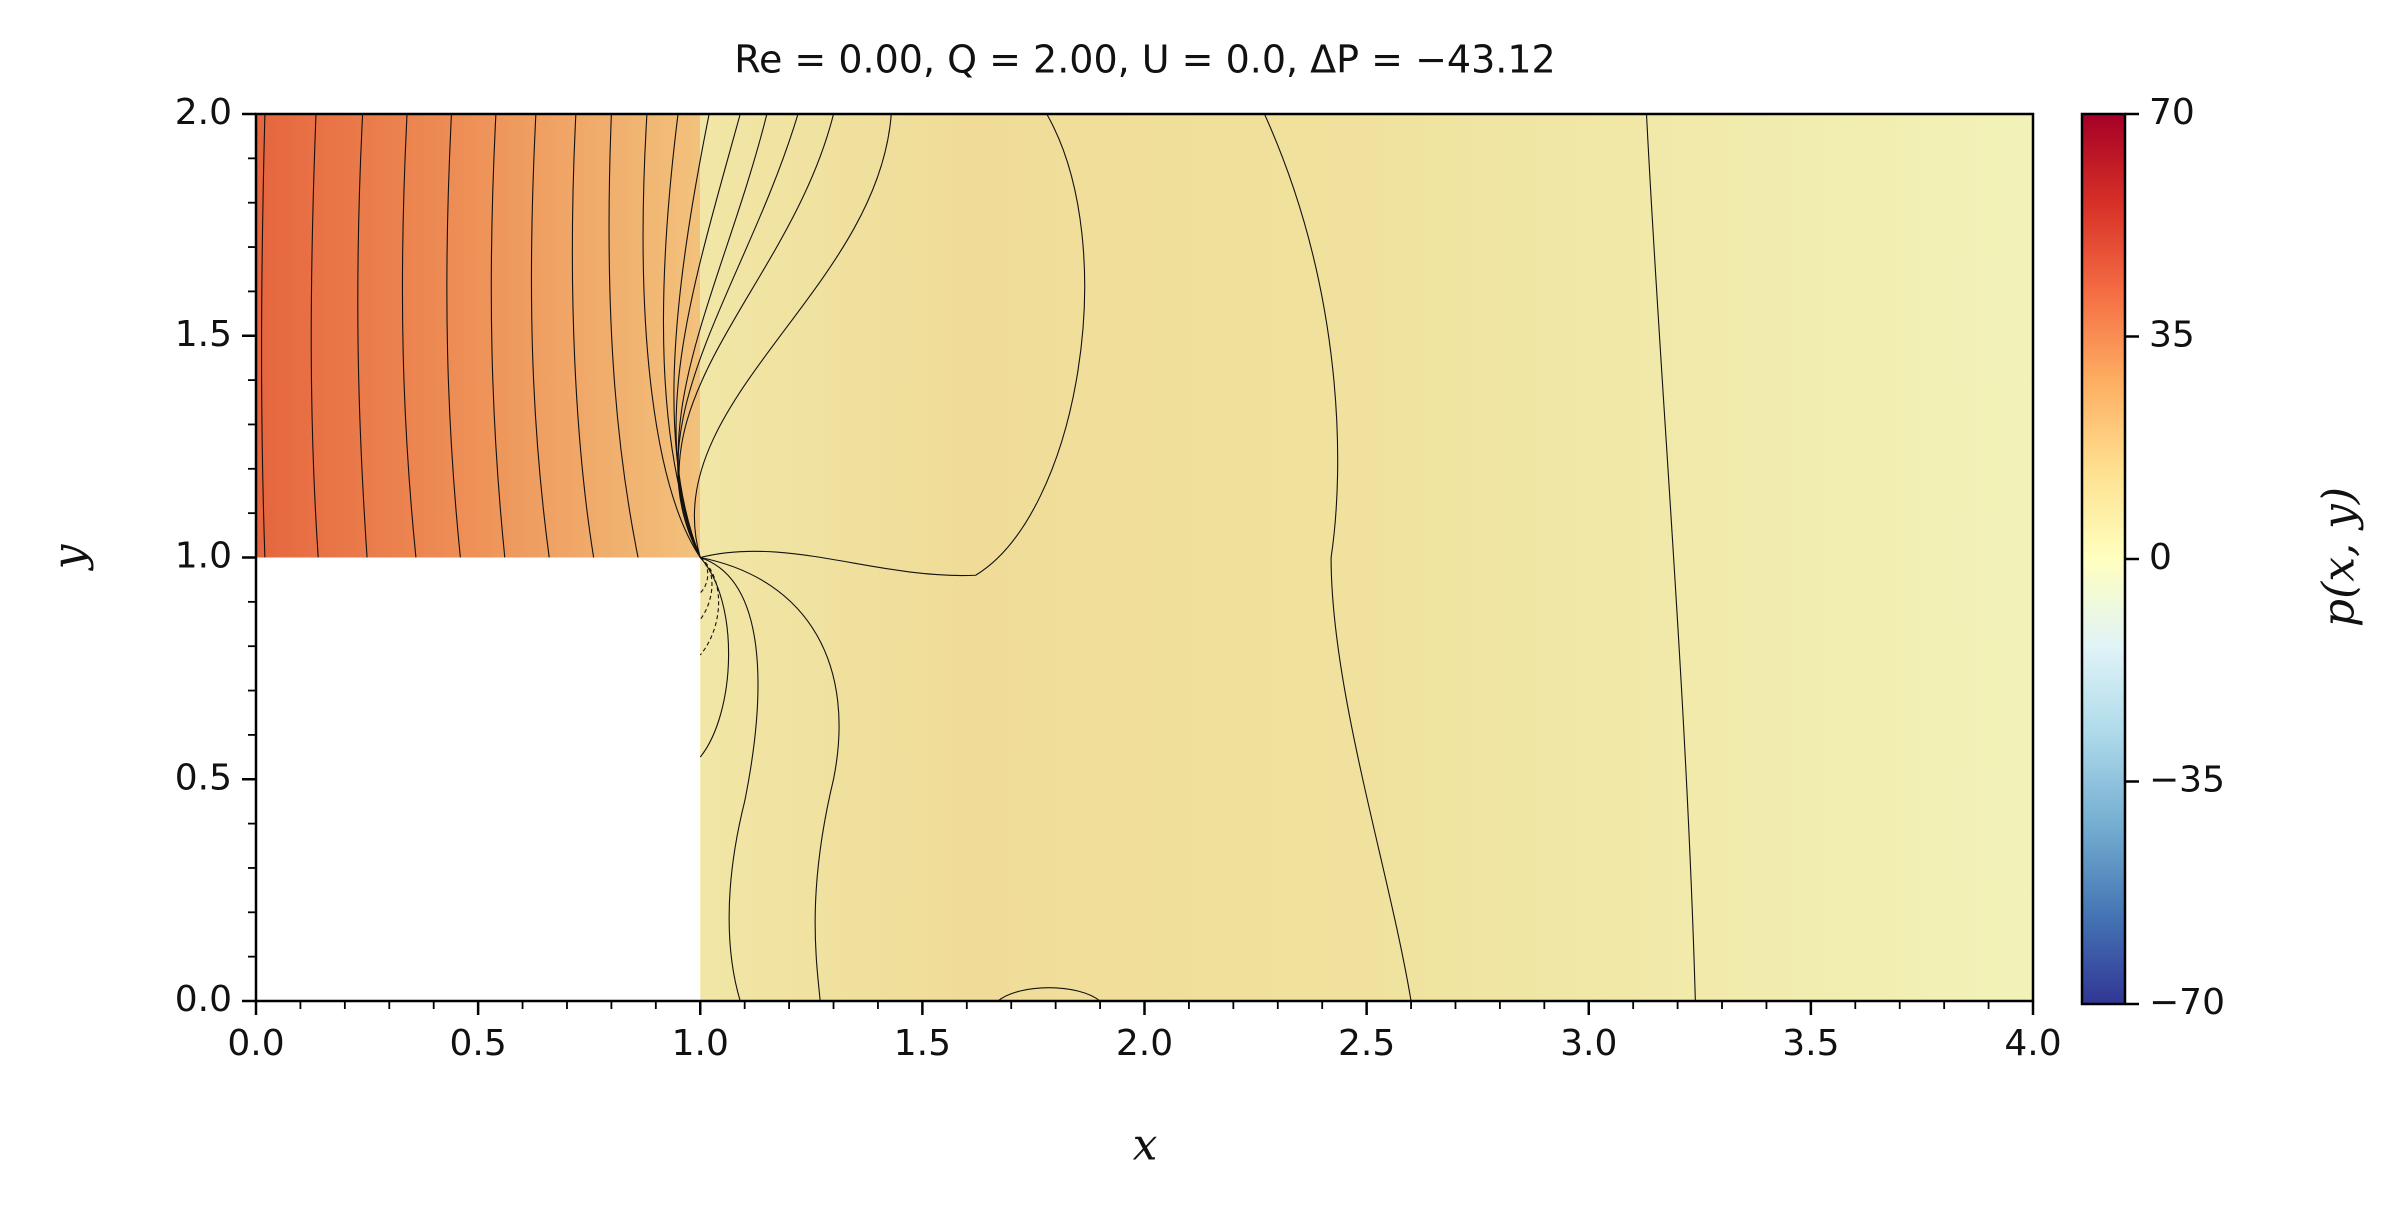  Describe the element at coordinates (2187, 1002) in the screenshot. I see `colorbar-tick-label: −70` at that location.